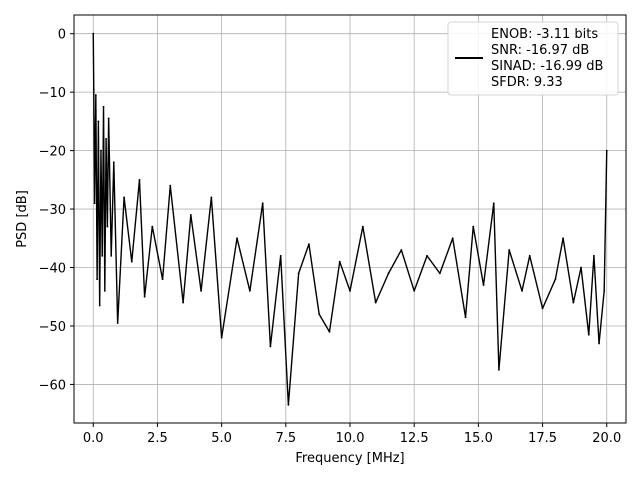 This screenshot has height=480, width=640. I want to click on x-tick-label: 2.5, so click(157, 438).